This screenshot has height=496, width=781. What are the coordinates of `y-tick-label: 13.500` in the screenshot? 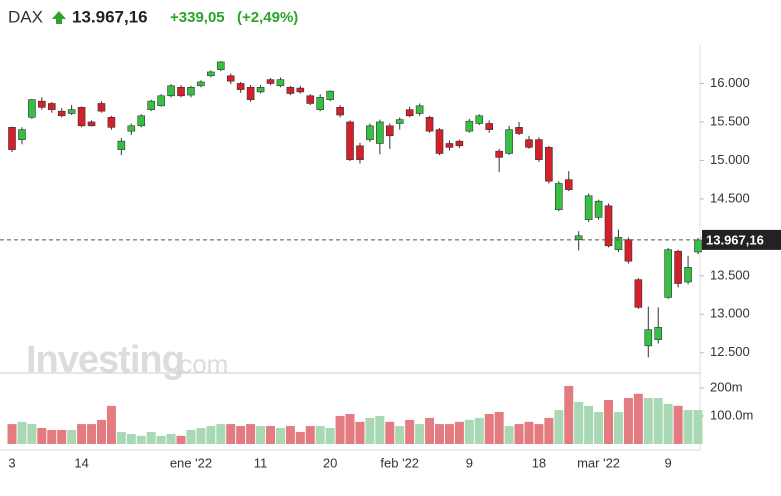 It's located at (730, 274).